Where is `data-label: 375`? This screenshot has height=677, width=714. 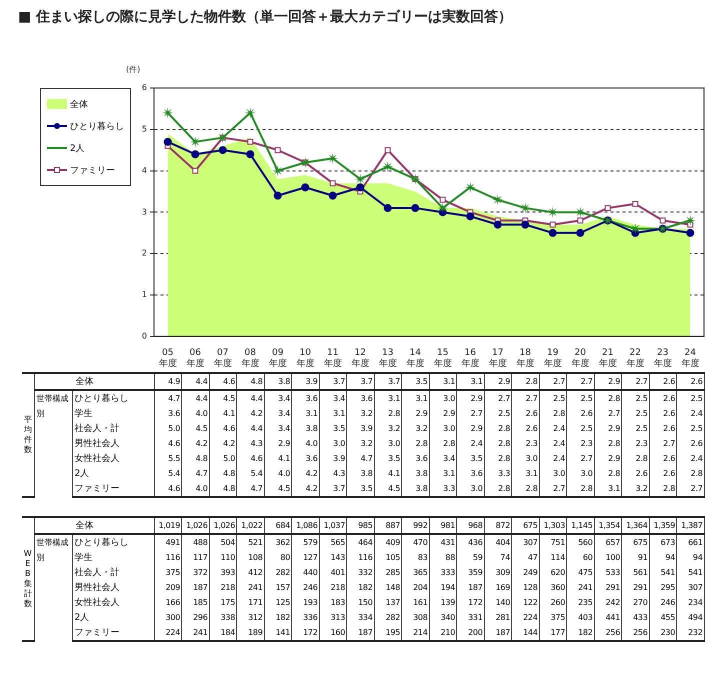 data-label: 375 is located at coordinates (168, 572).